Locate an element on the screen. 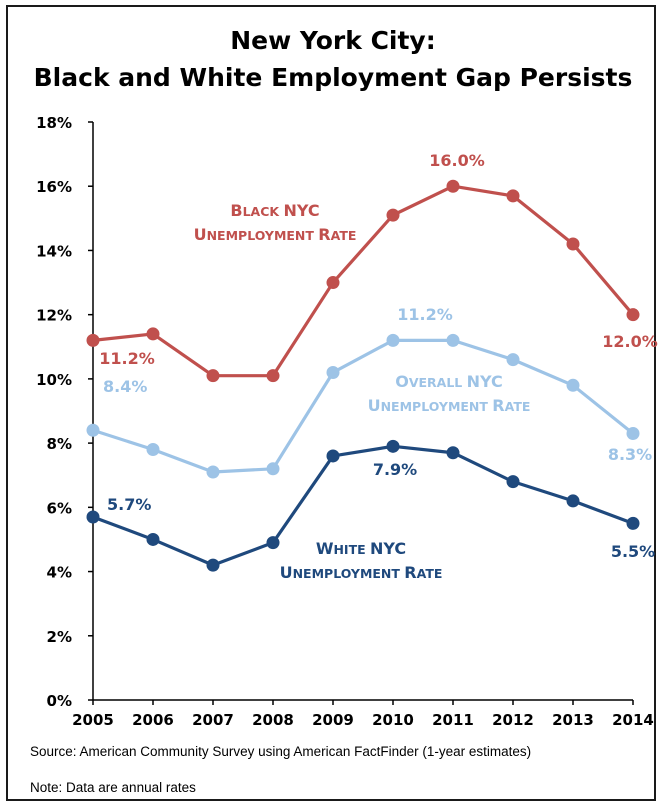  y-tick-label: 4% is located at coordinates (59, 573).